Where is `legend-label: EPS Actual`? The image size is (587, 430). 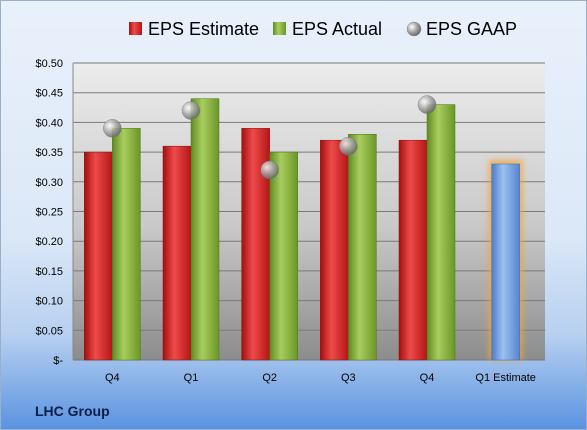
legend-label: EPS Actual is located at coordinates (337, 29).